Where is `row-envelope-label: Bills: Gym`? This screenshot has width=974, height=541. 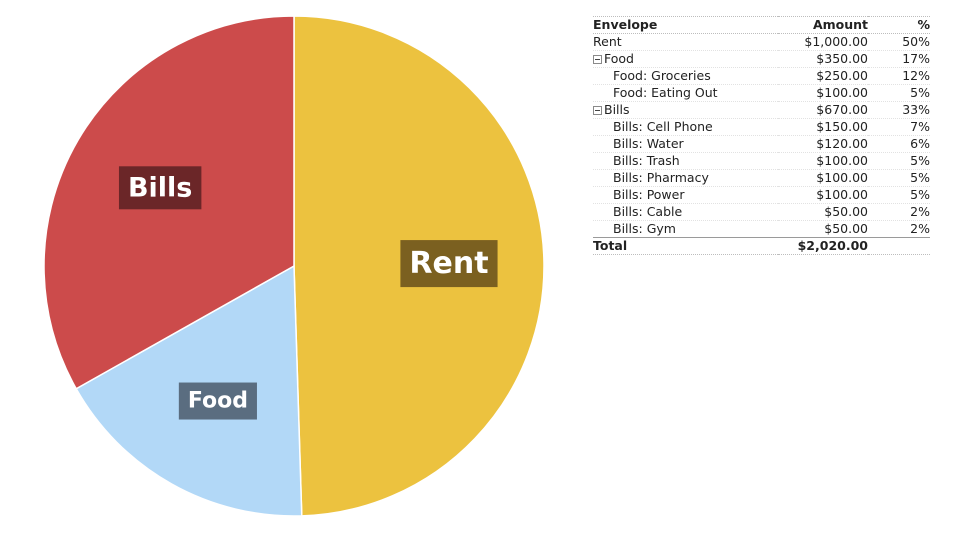
row-envelope-label: Bills: Gym is located at coordinates (644, 228).